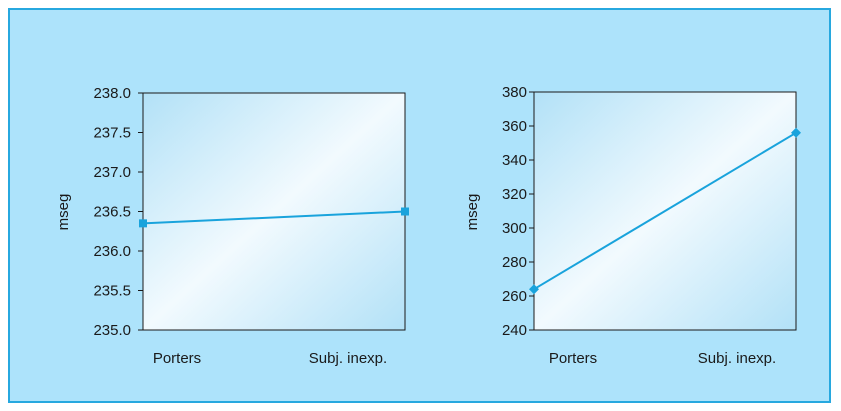 The image size is (841, 411). I want to click on chart-2-y-tick-label: 300, so click(514, 228).